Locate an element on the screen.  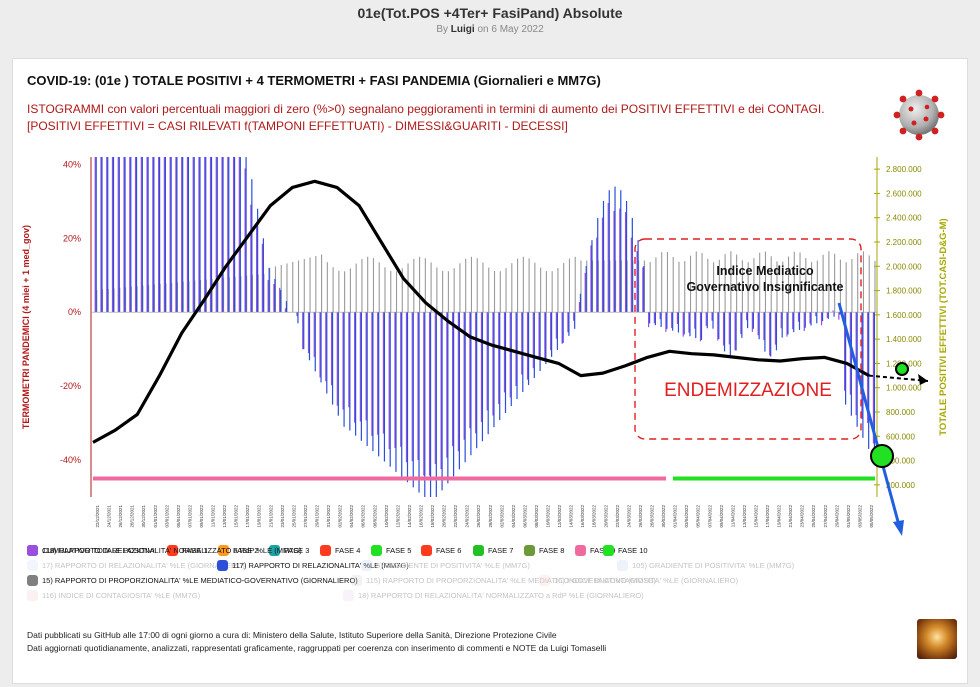
right-tick-label: 2.200.000 is located at coordinates (904, 242).